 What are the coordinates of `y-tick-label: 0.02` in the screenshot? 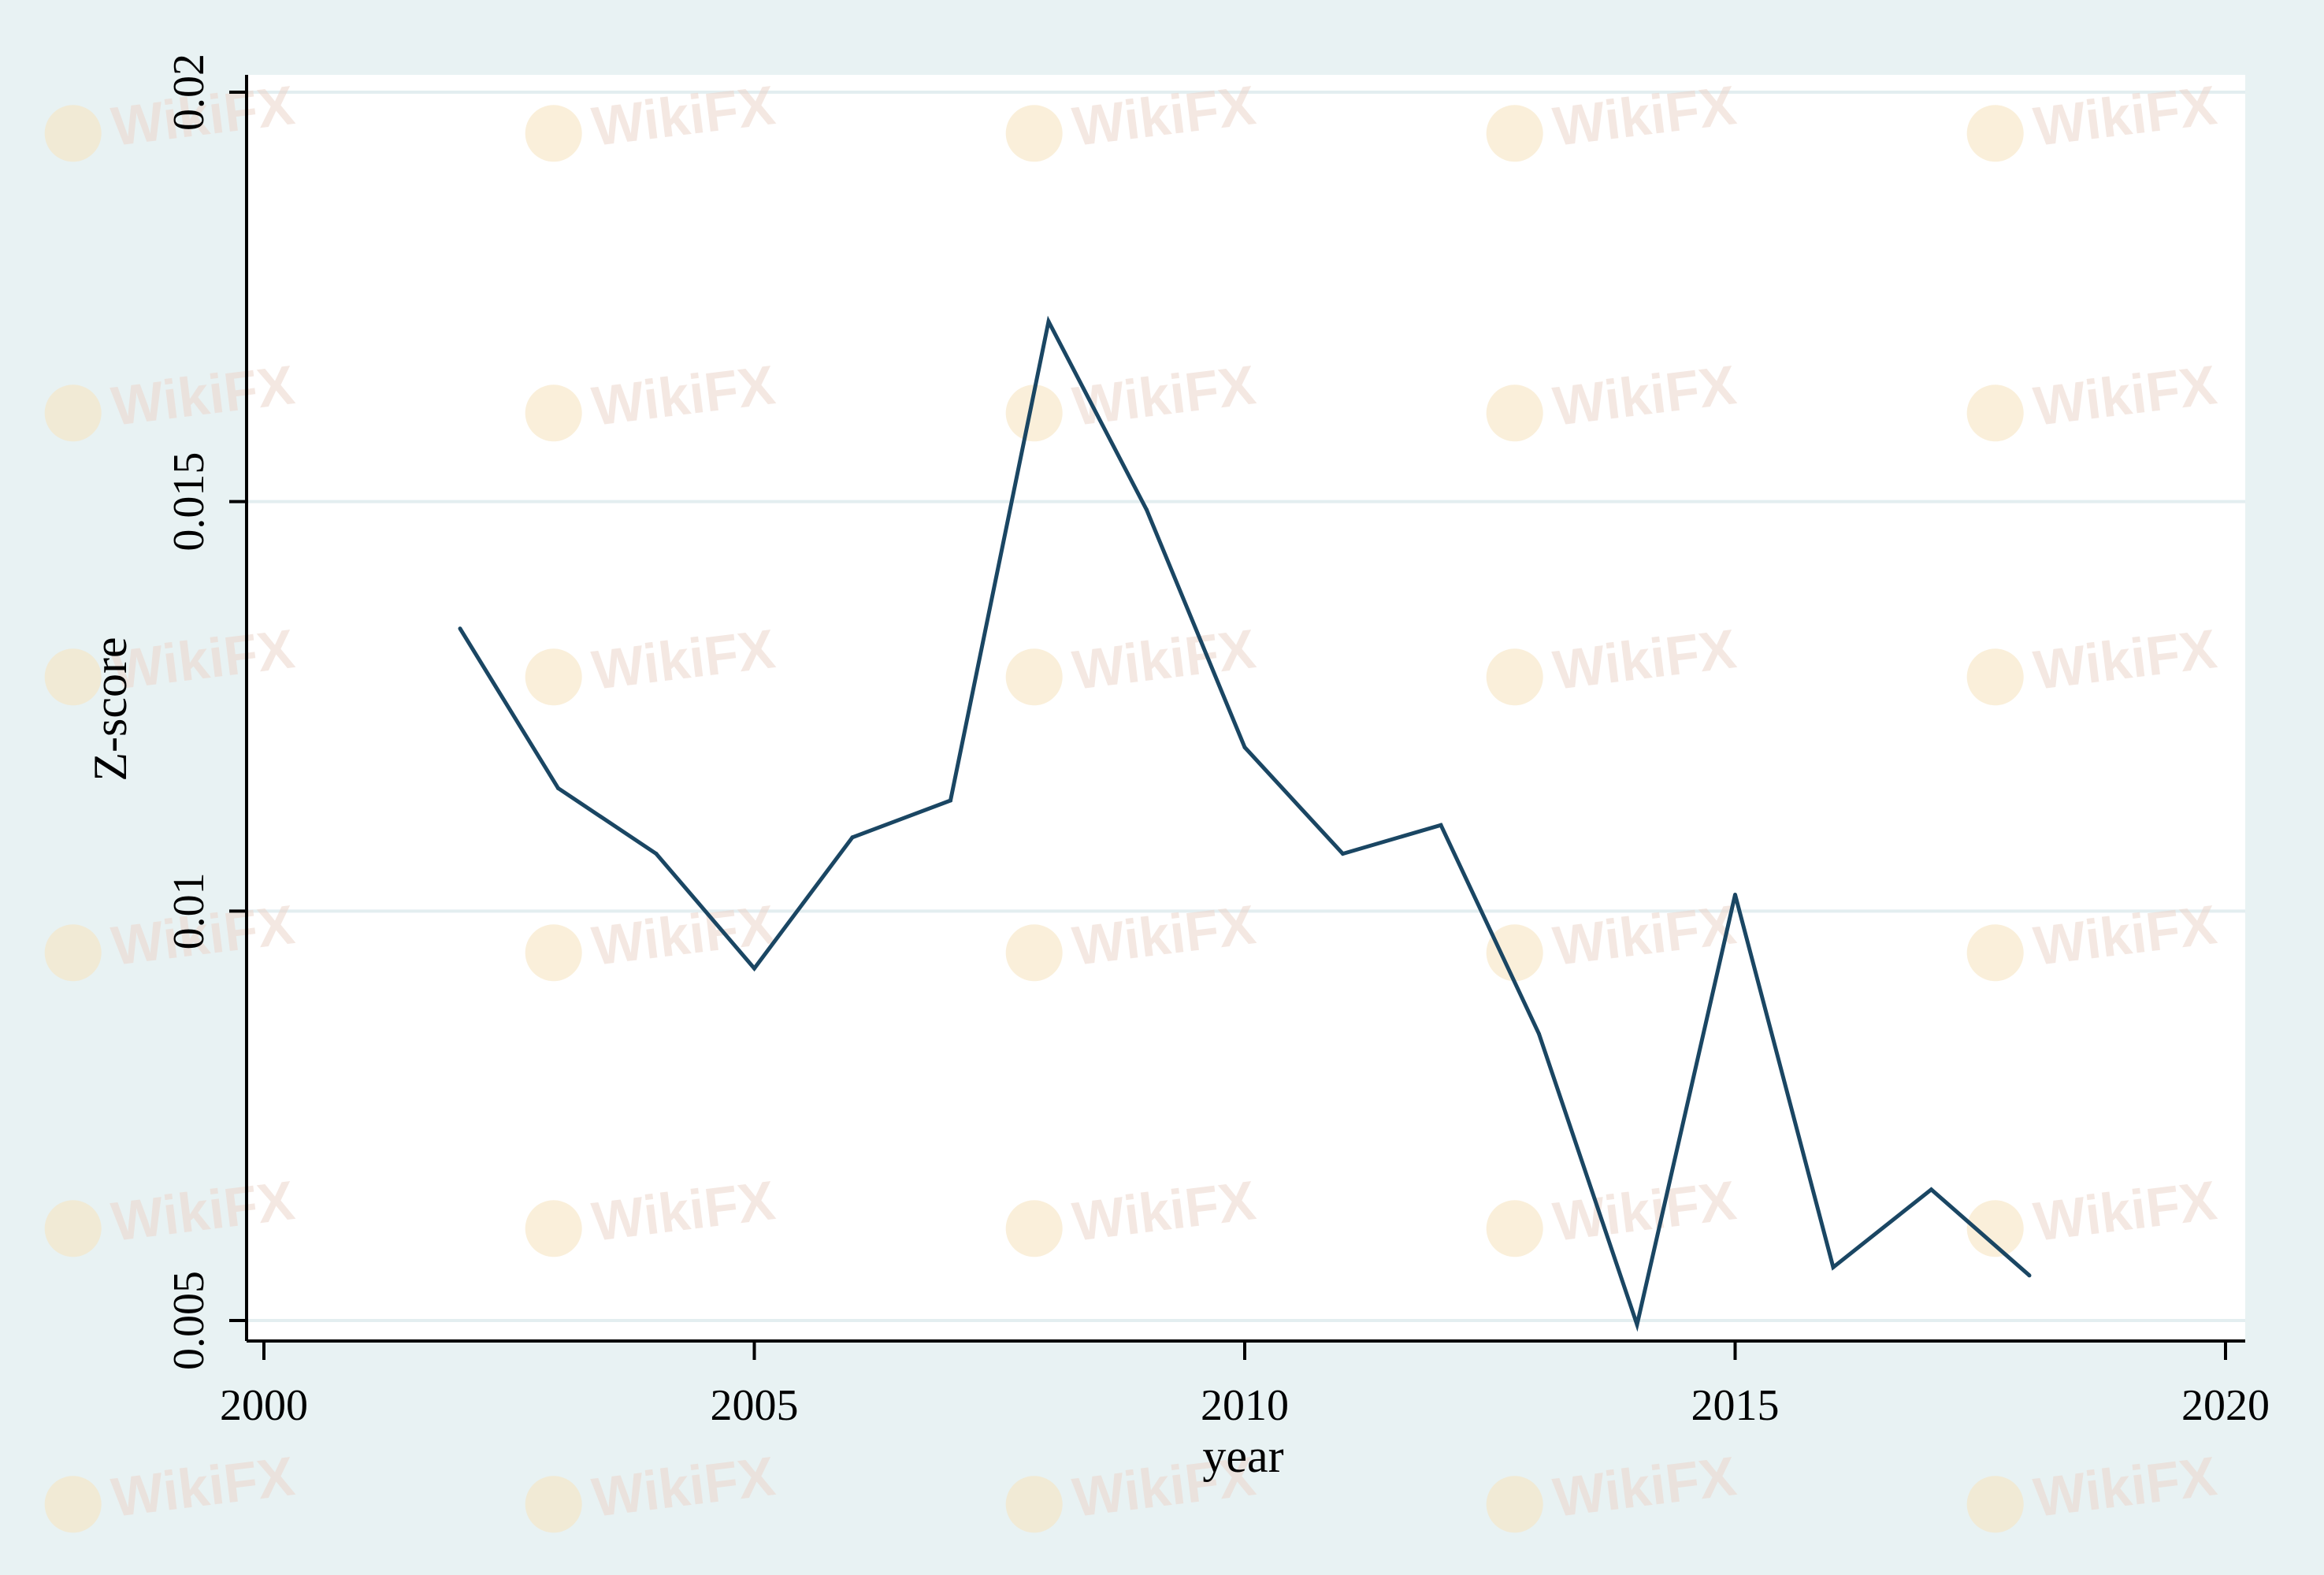 It's located at (189, 92).